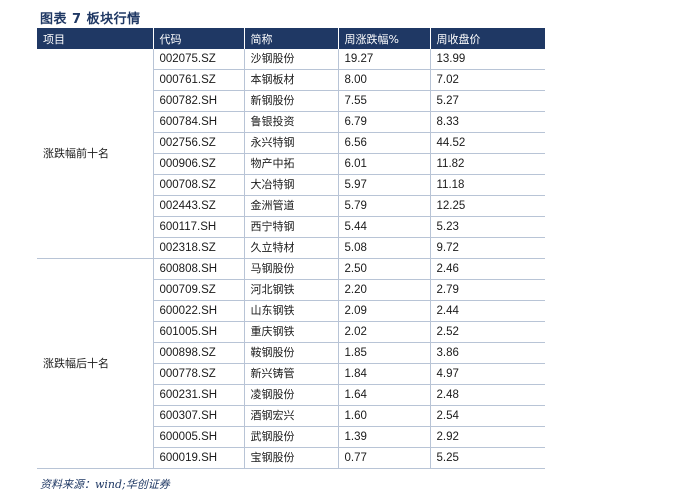 Image resolution: width=699 pixels, height=500 pixels. Describe the element at coordinates (291, 59) in the screenshot. I see `stock-name: 沙钢股份` at that location.